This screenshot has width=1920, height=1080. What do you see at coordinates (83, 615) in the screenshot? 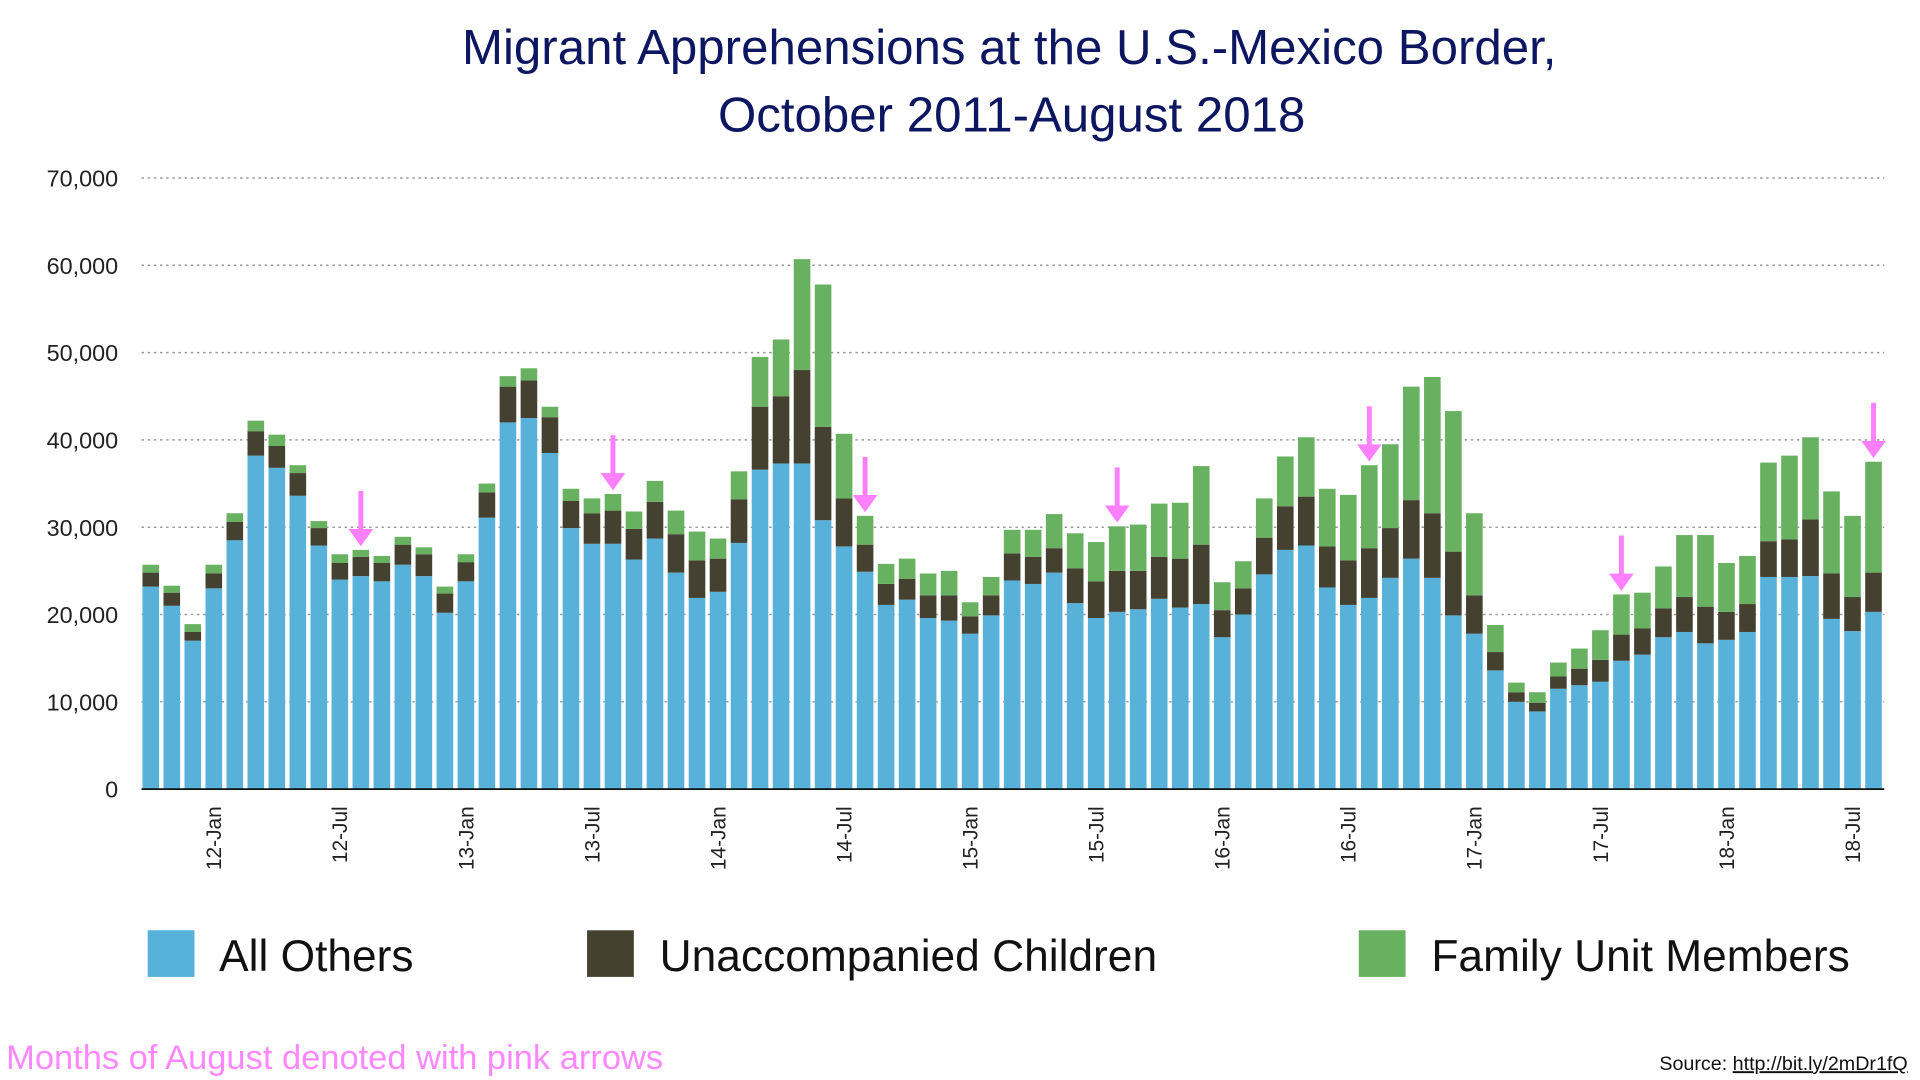
I see `y-tick-label: 20,000` at bounding box center [83, 615].